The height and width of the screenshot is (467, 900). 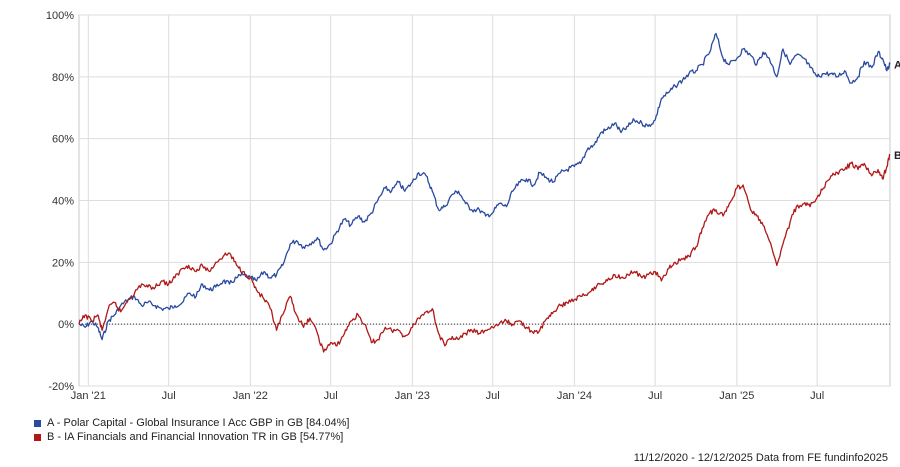 What do you see at coordinates (61, 387) in the screenshot?
I see `y-tick-label: -20%` at bounding box center [61, 387].